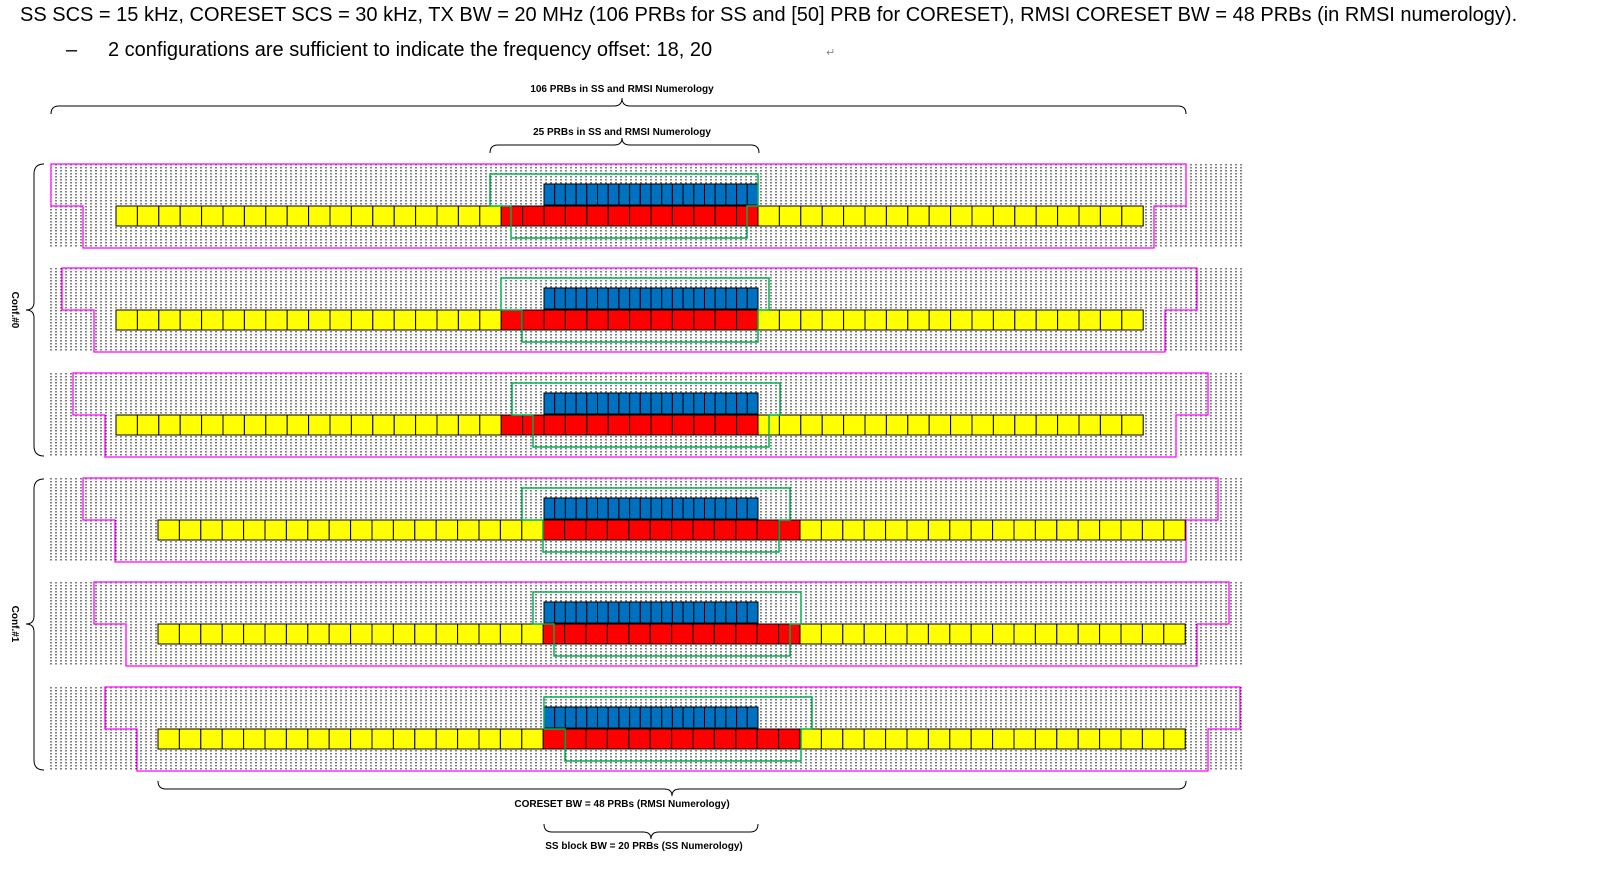 This screenshot has width=1603, height=874. I want to click on label-ss-block-bw: SS block BW = 20 PRBs (SS Numerology), so click(644, 846).